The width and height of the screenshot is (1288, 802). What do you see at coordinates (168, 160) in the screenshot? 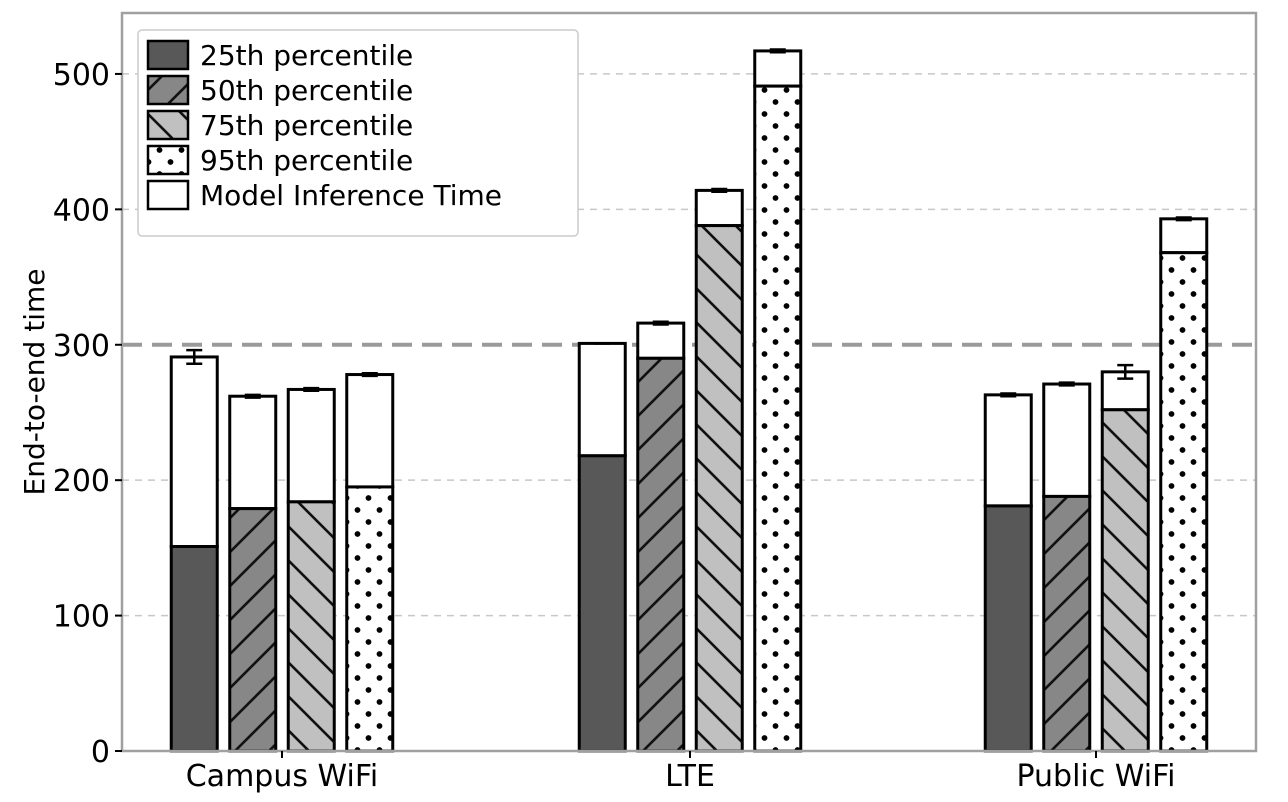
I see `legend-swatch-95th` at bounding box center [168, 160].